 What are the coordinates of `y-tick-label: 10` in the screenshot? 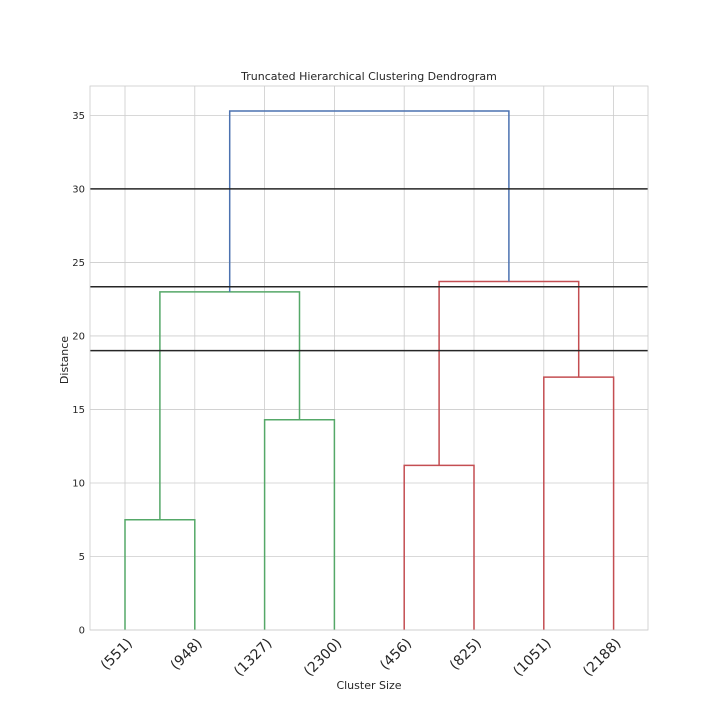 It's located at (78, 483).